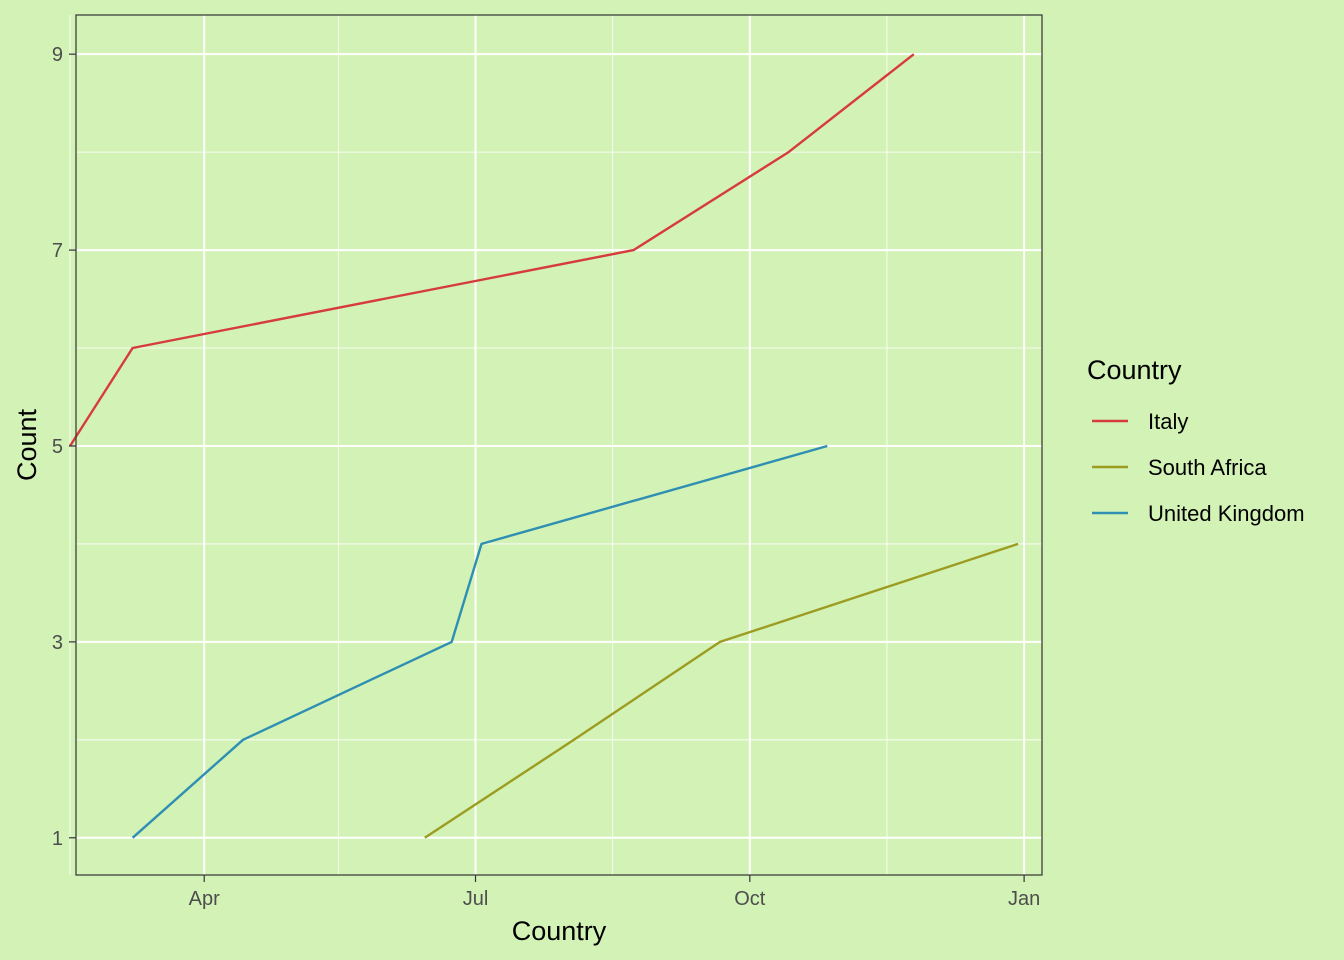  I want to click on legend-label-italy: Italy, so click(1168, 421).